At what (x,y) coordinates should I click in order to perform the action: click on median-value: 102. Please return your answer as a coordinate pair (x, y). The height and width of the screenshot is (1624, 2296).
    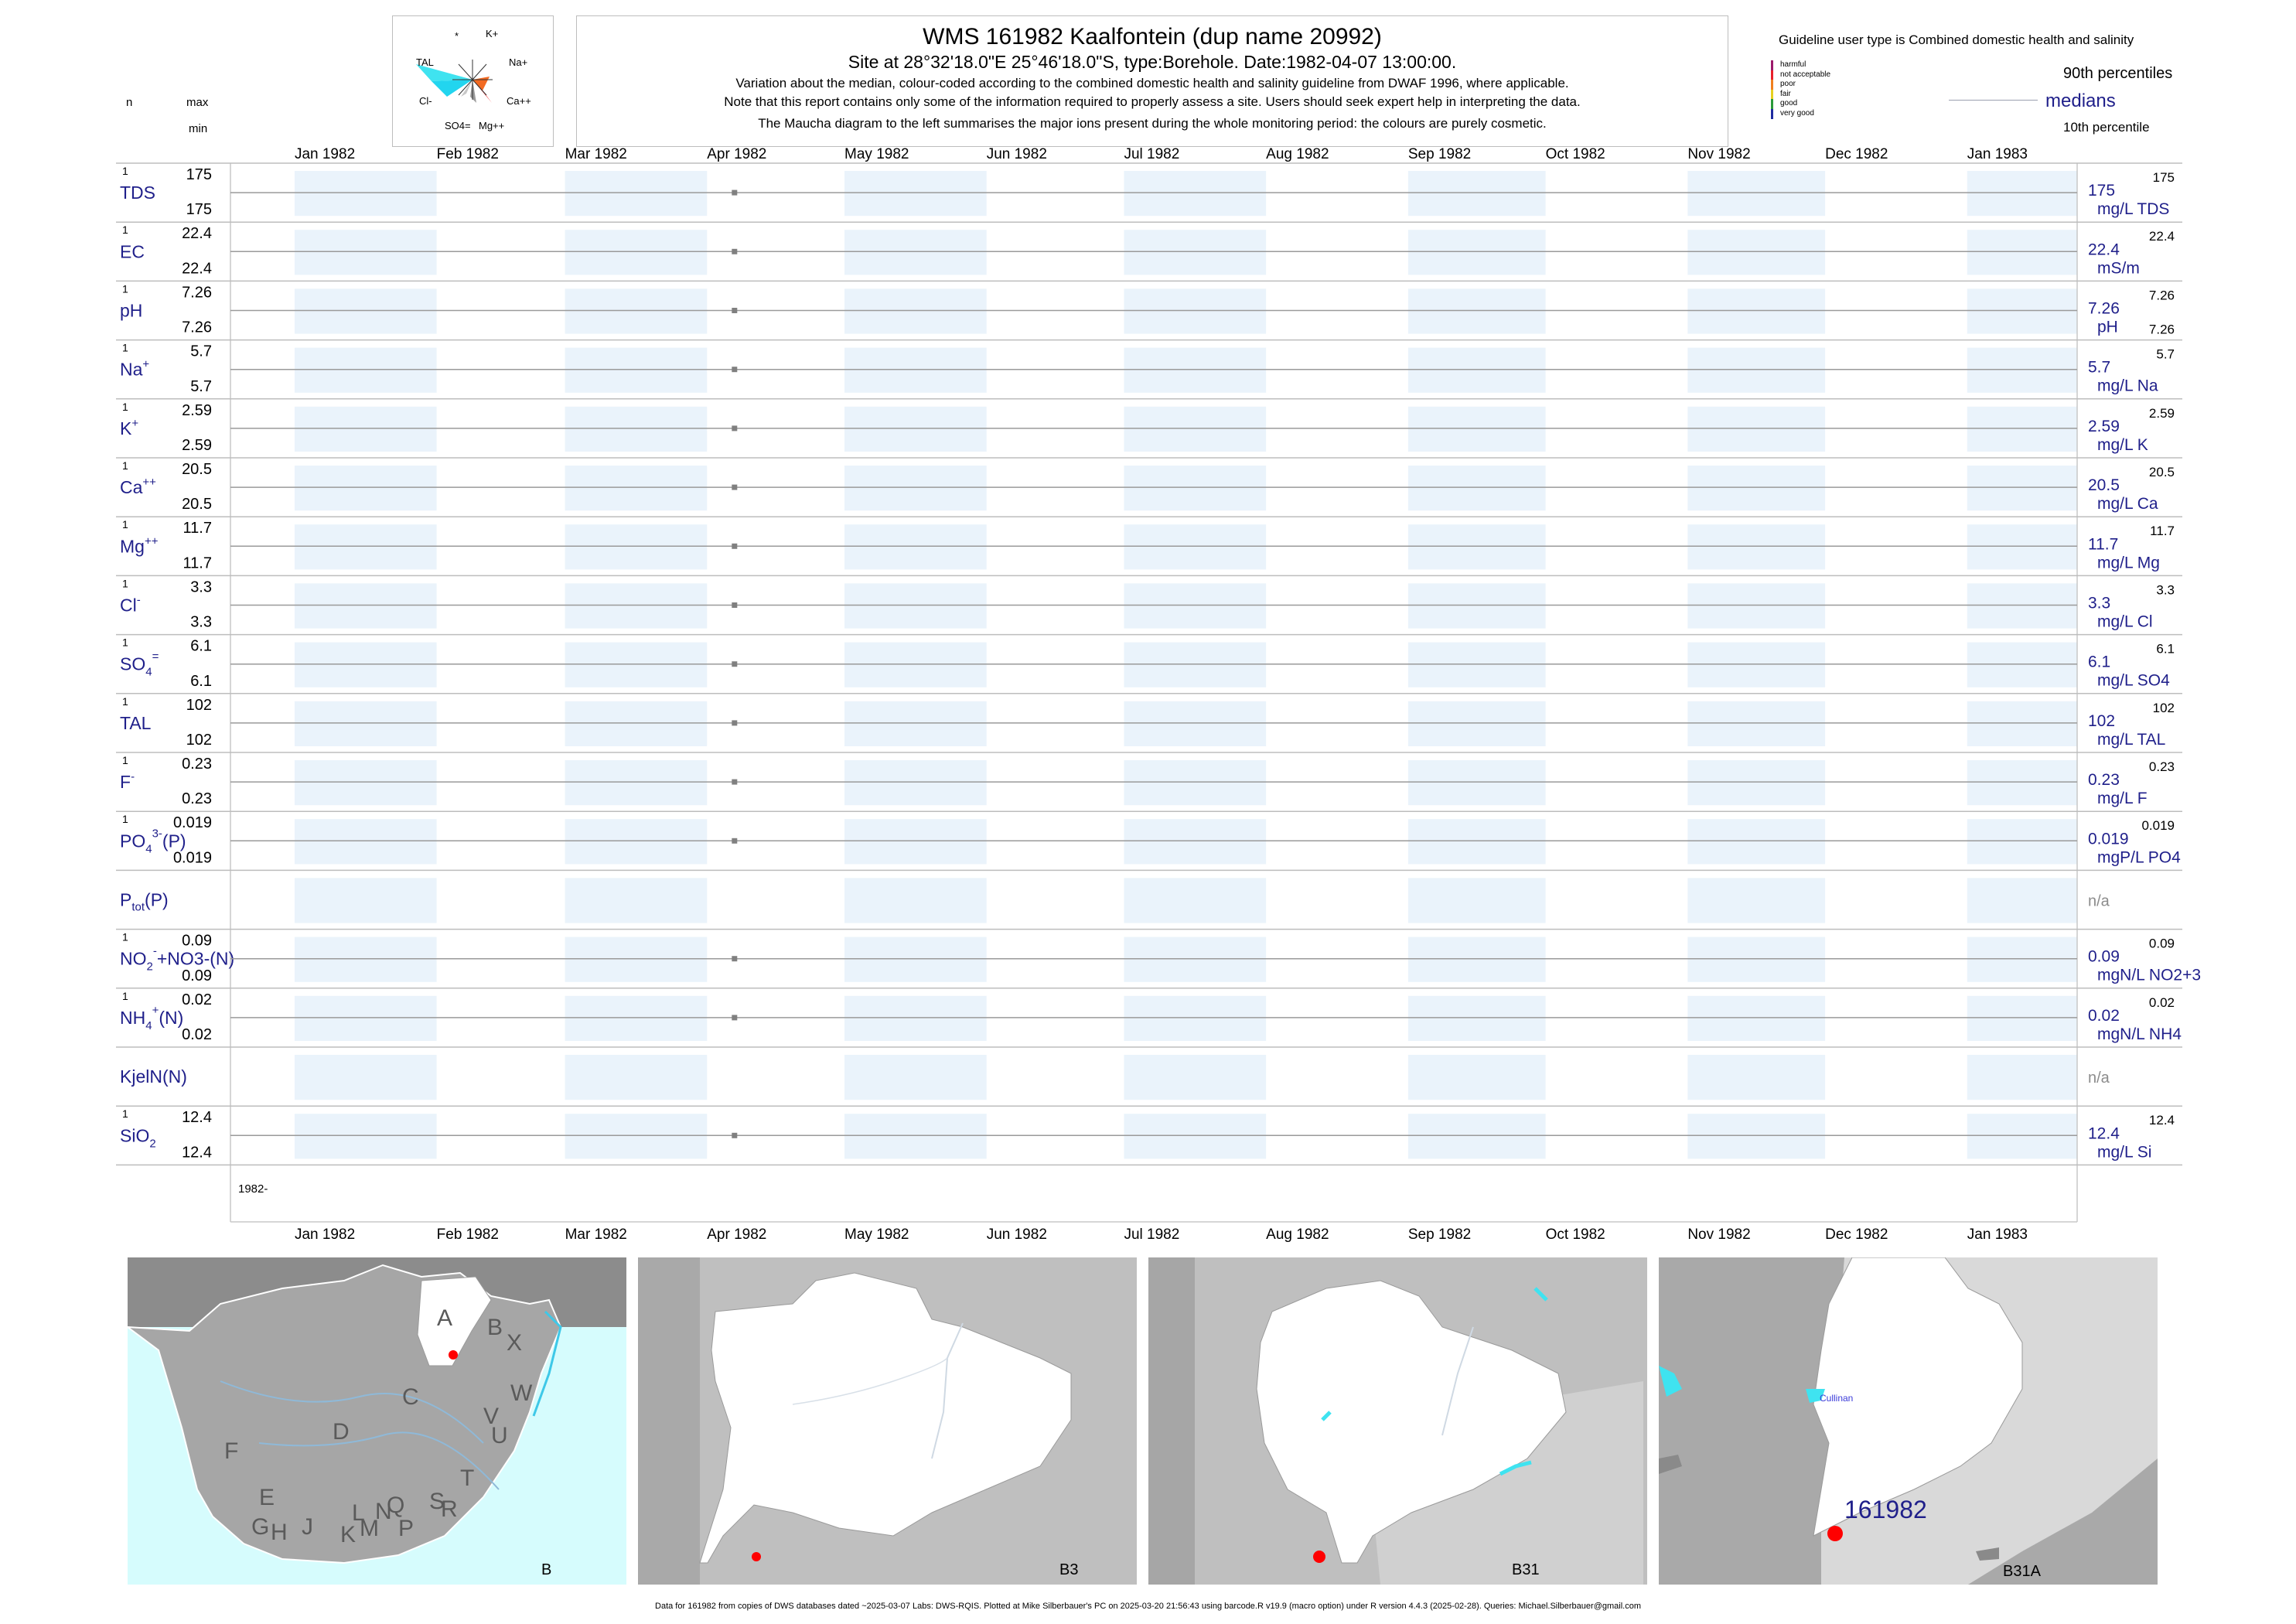
    Looking at the image, I should click on (2101, 721).